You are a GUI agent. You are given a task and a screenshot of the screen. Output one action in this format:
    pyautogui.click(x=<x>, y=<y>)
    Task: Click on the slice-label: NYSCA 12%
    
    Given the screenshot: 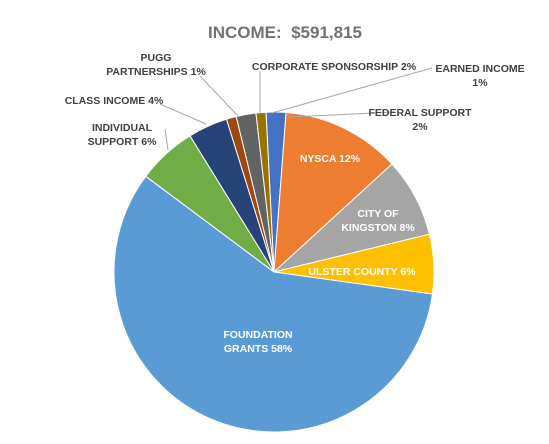 What is the action you would take?
    pyautogui.click(x=330, y=159)
    